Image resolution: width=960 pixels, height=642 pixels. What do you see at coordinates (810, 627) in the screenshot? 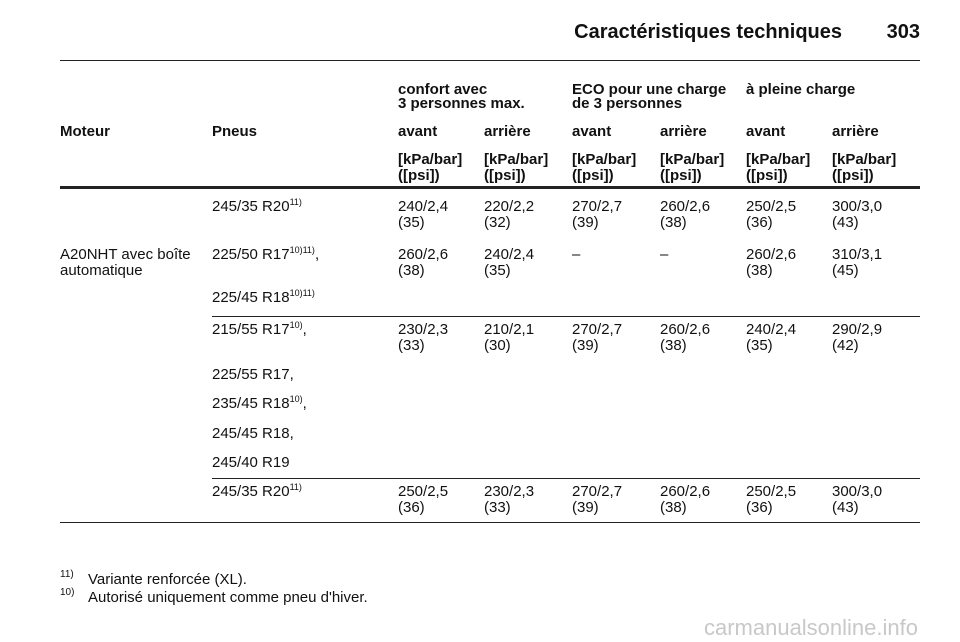
I see `watermark: carmanualsonline.info` at bounding box center [810, 627].